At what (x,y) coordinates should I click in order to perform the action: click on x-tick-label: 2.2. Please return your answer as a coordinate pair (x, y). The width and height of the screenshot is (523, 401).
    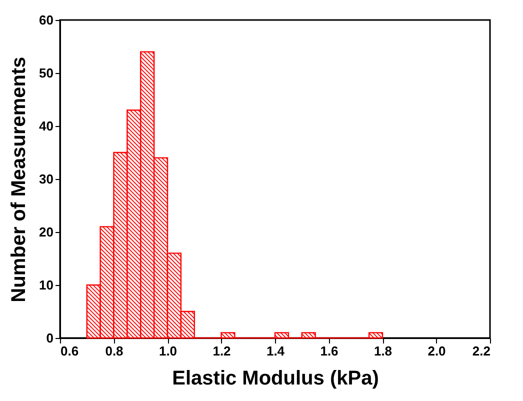
    Looking at the image, I should click on (481, 351).